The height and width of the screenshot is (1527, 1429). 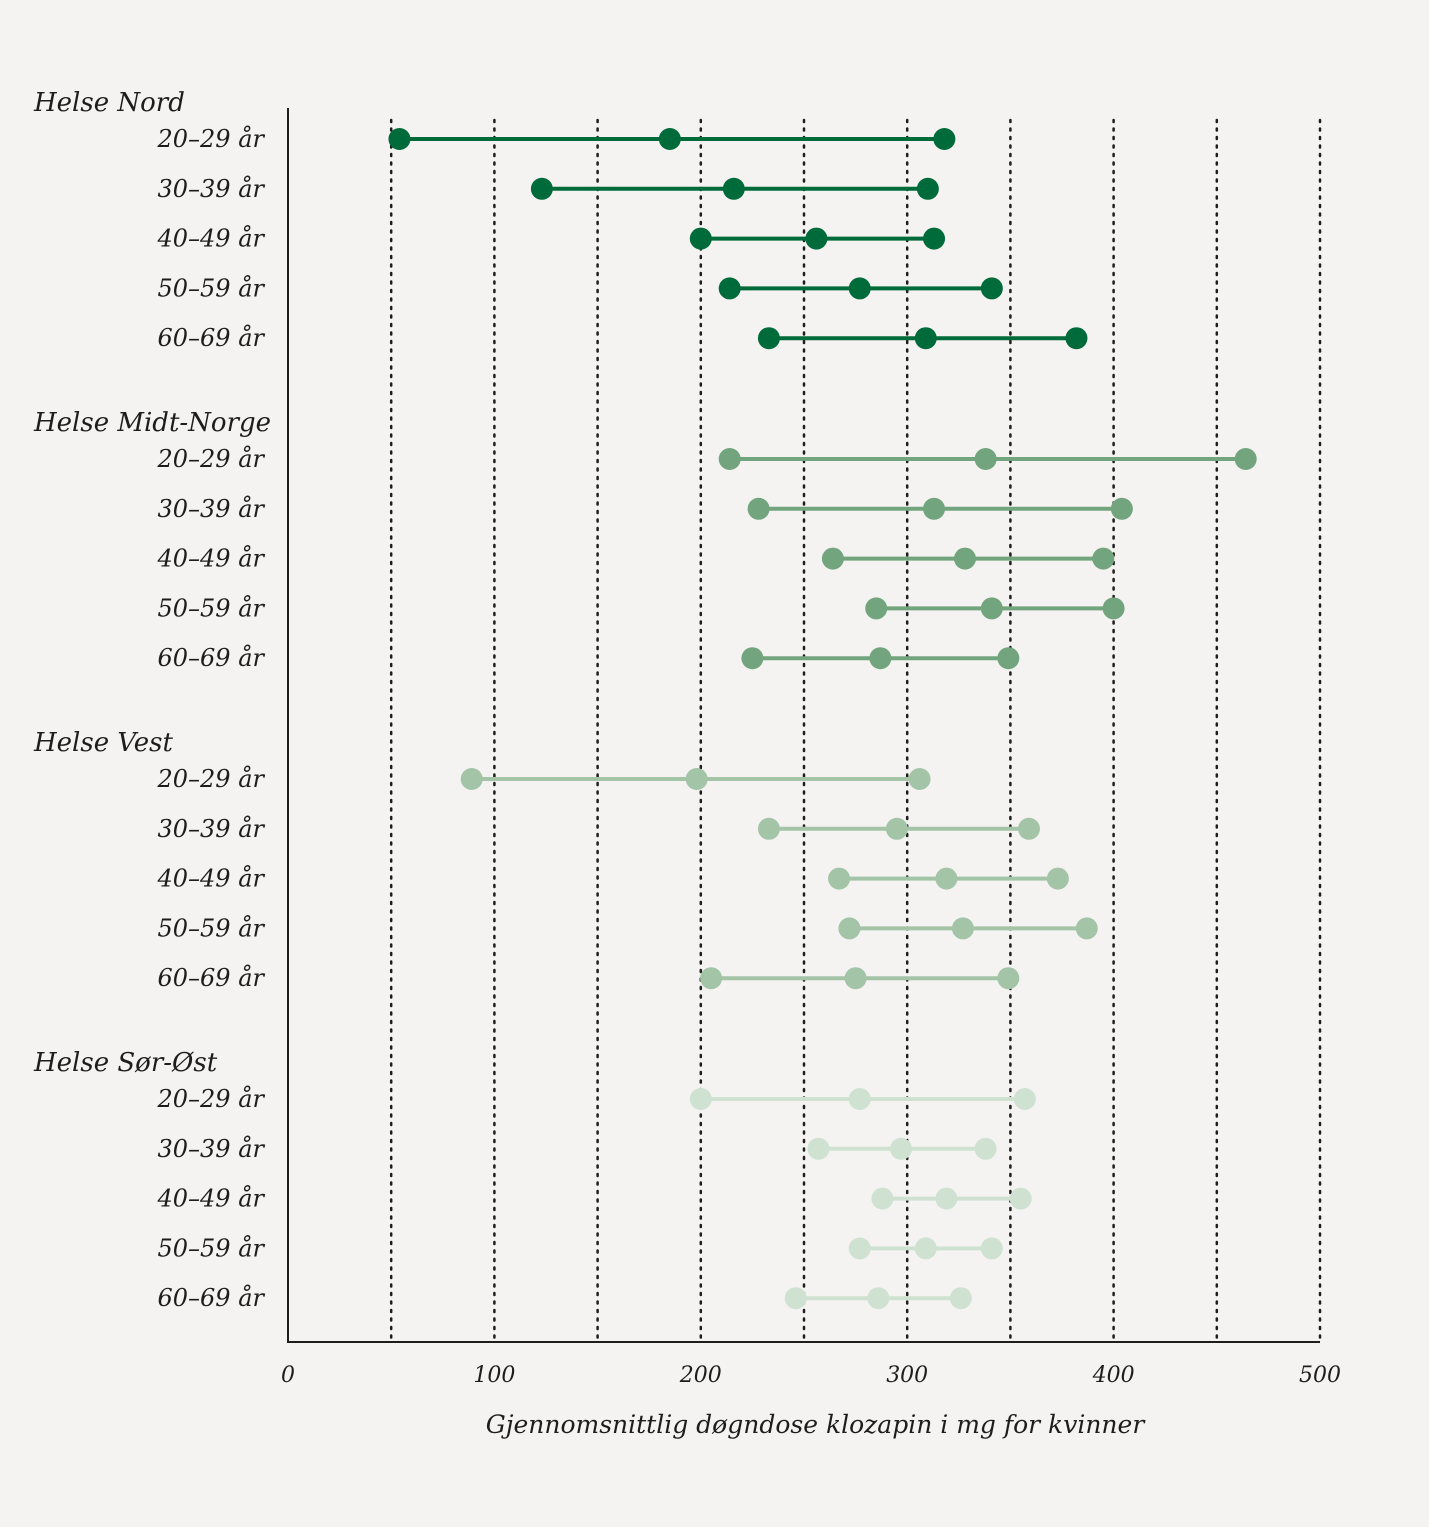 What do you see at coordinates (152, 423) in the screenshot?
I see `group-label: Helse Midt-Norge` at bounding box center [152, 423].